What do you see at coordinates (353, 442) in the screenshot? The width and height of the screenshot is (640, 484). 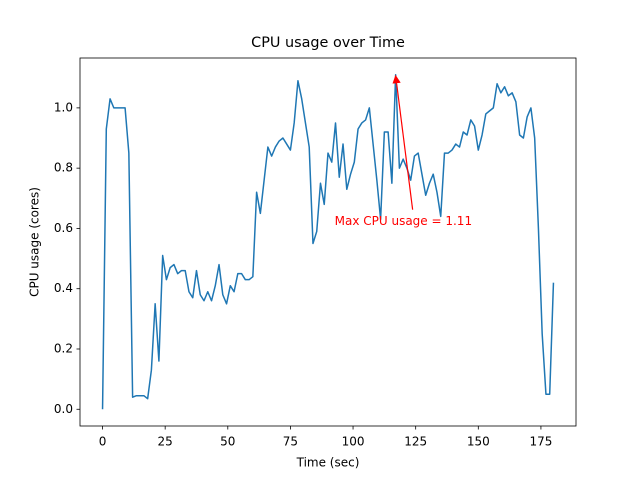 I see `x-tick-label: 100` at bounding box center [353, 442].